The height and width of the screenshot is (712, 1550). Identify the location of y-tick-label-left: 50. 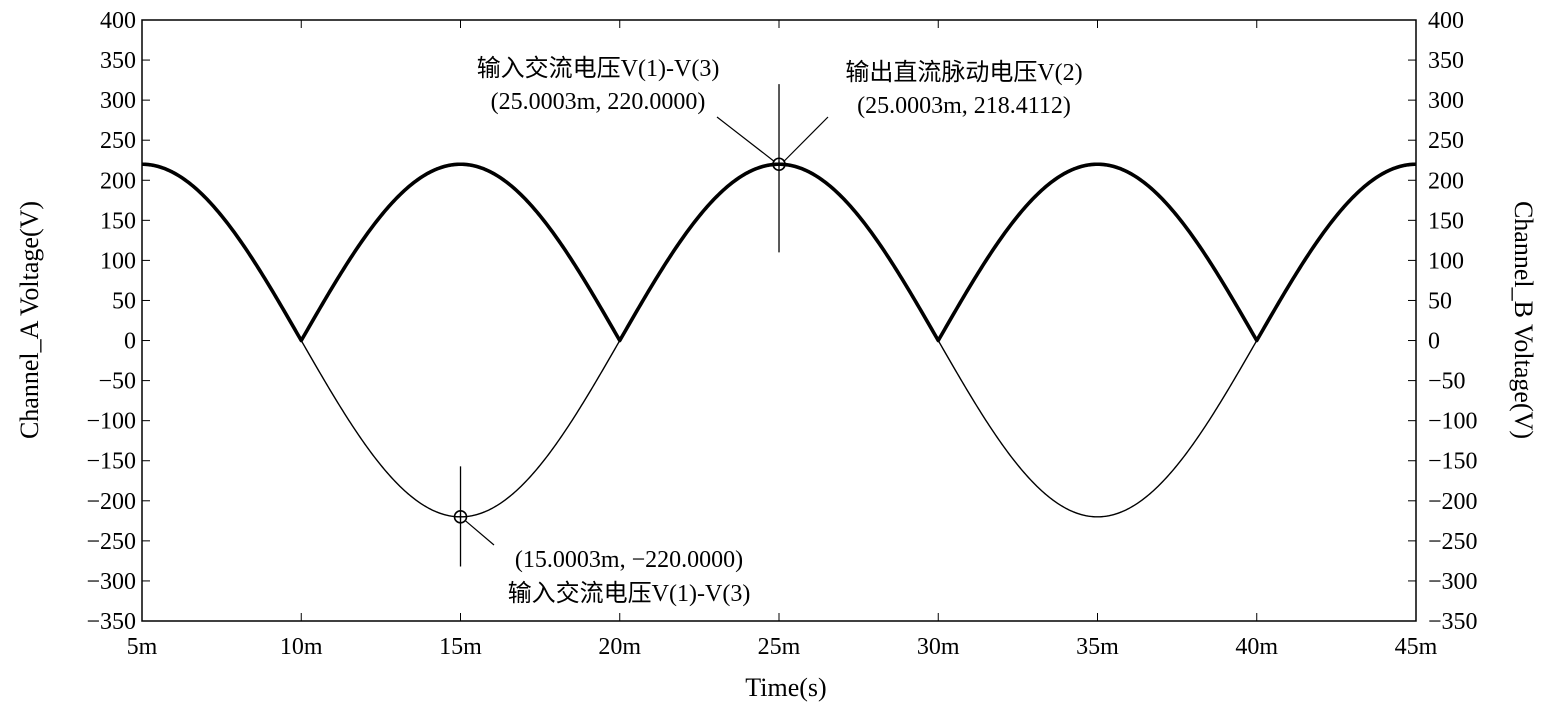
(124, 301).